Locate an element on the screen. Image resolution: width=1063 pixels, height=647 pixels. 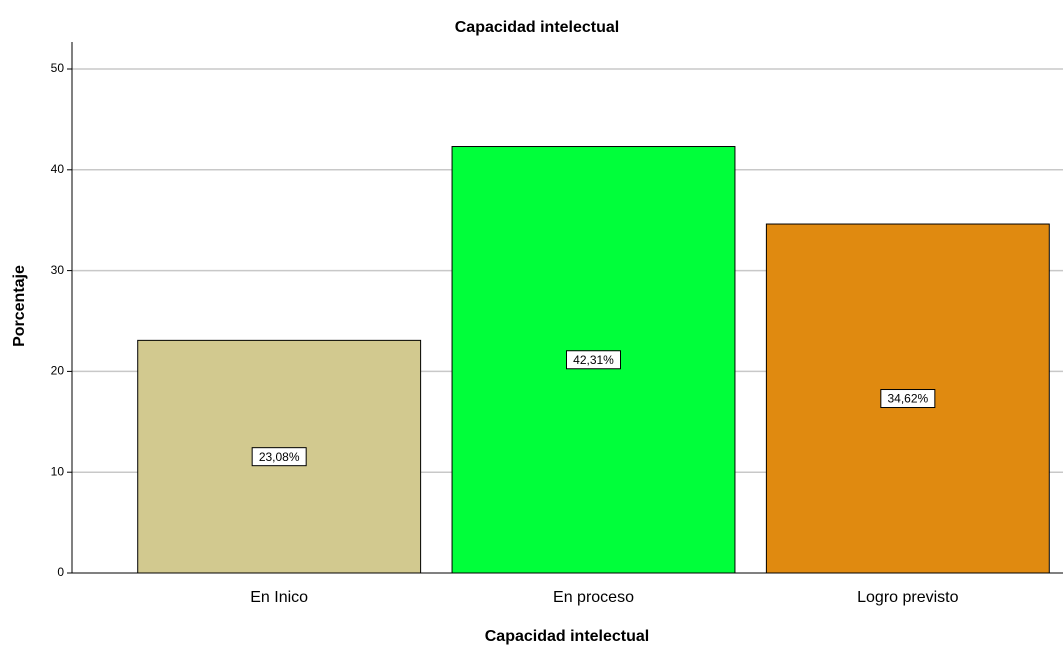
value-label: 42,31% is located at coordinates (593, 360).